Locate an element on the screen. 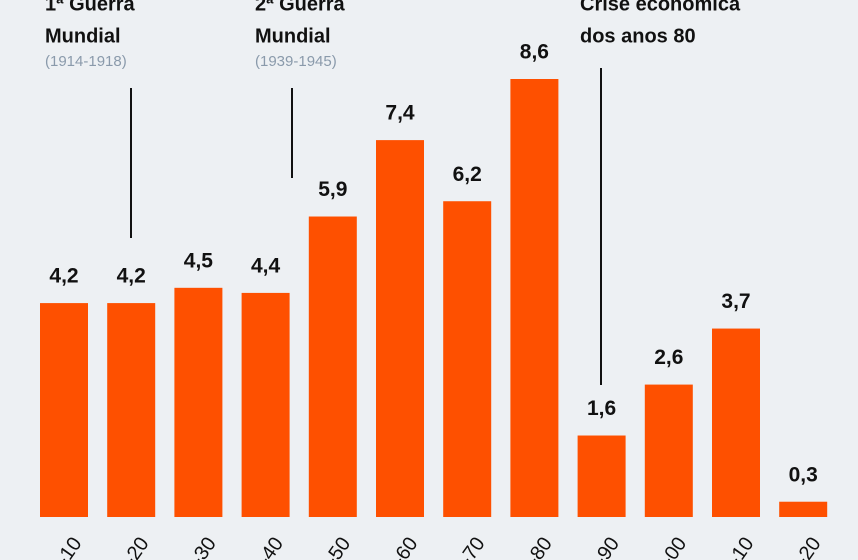 The width and height of the screenshot is (858, 560). value-label: 3,7 is located at coordinates (735, 301).